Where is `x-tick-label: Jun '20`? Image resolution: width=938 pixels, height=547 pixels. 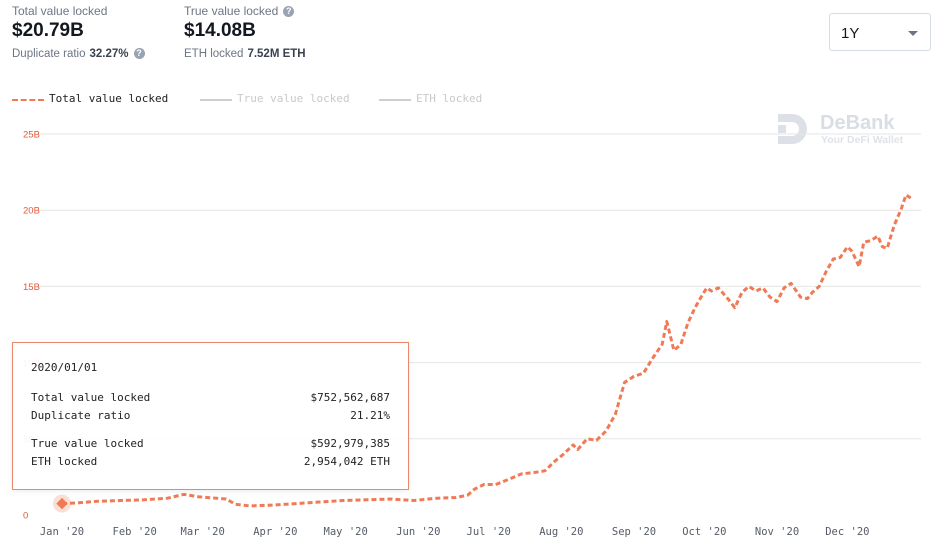 x-tick-label: Jun '20 is located at coordinates (418, 532).